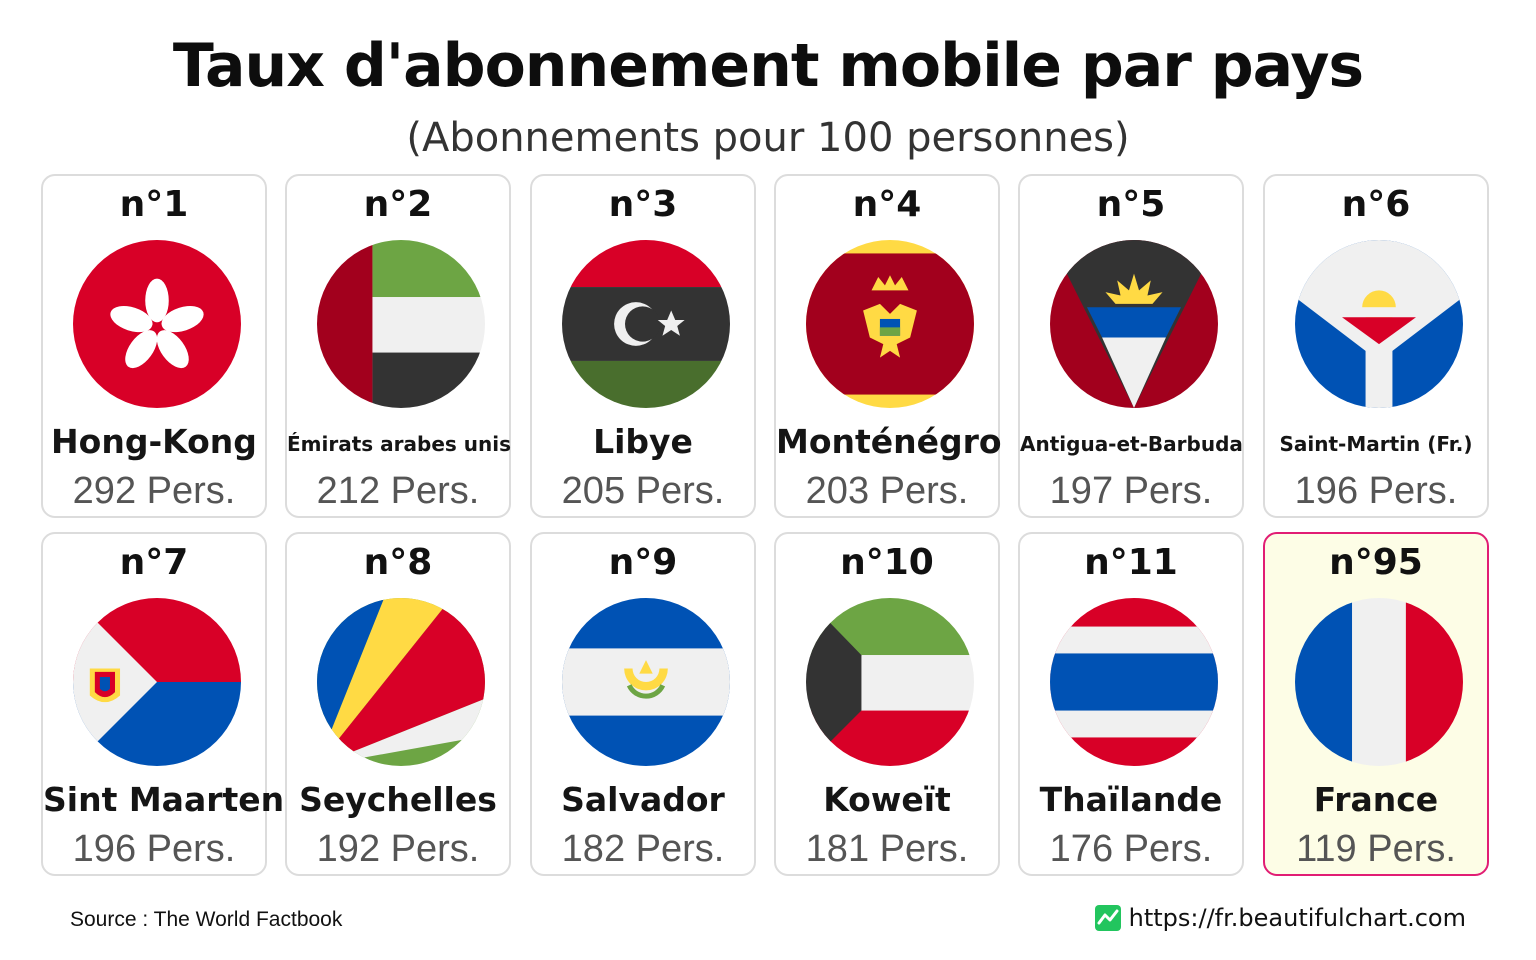  Describe the element at coordinates (1131, 849) in the screenshot. I see `value-label: 176 Pers.` at that location.